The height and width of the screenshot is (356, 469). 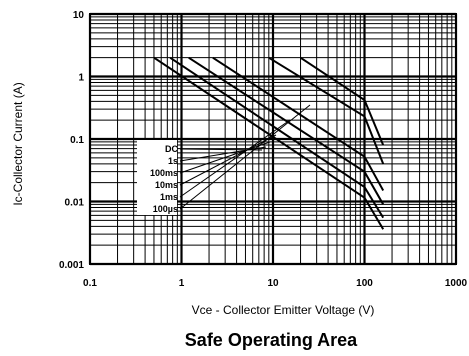 What do you see at coordinates (202, 310) in the screenshot?
I see `x-axis-title-prefix: Vce` at bounding box center [202, 310].